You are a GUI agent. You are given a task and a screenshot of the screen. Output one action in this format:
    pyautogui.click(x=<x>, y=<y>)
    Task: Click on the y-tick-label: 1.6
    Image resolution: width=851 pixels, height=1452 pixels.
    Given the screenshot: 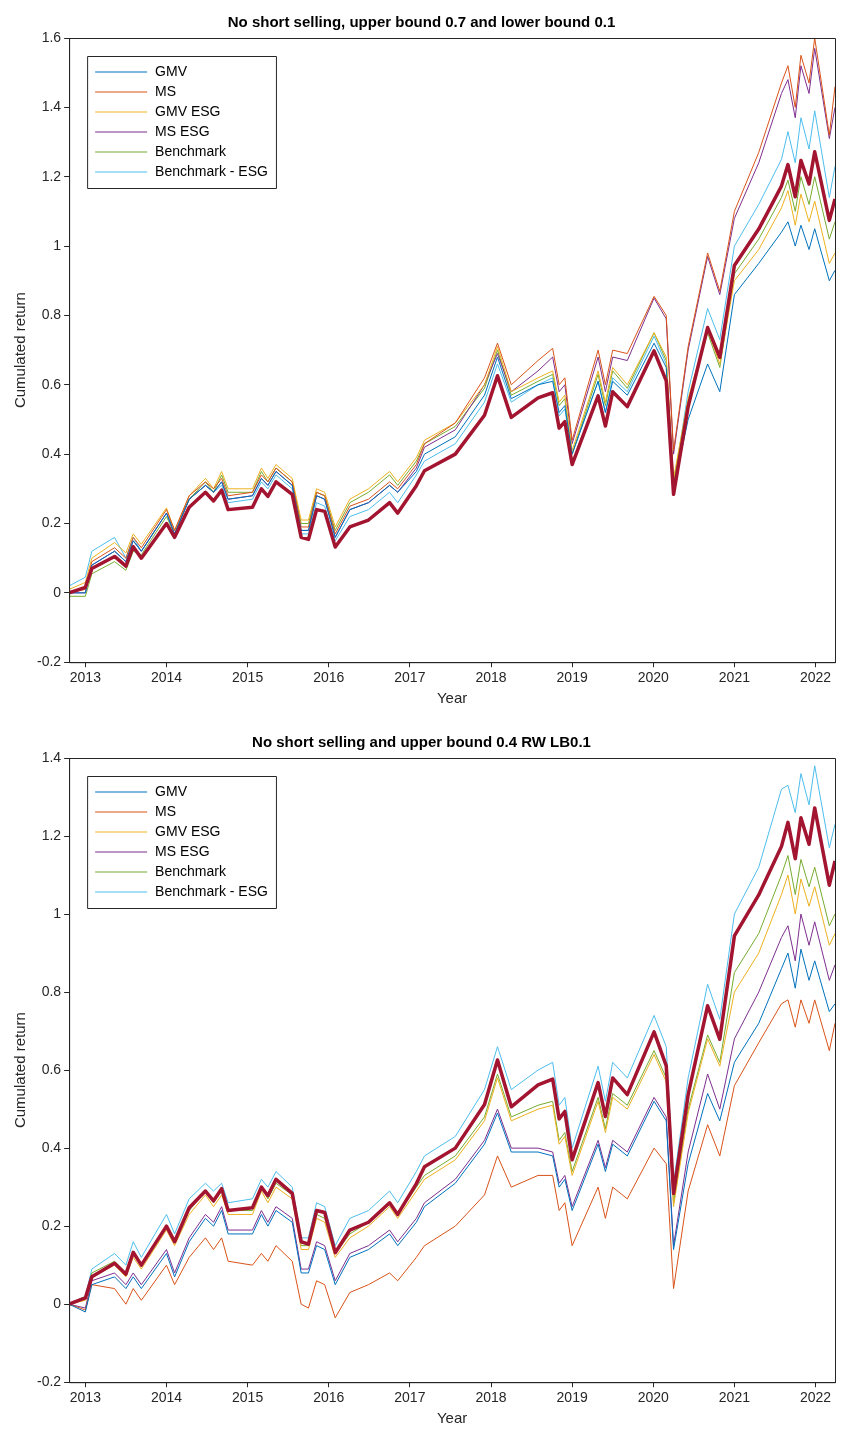 What is the action you would take?
    pyautogui.click(x=51, y=36)
    